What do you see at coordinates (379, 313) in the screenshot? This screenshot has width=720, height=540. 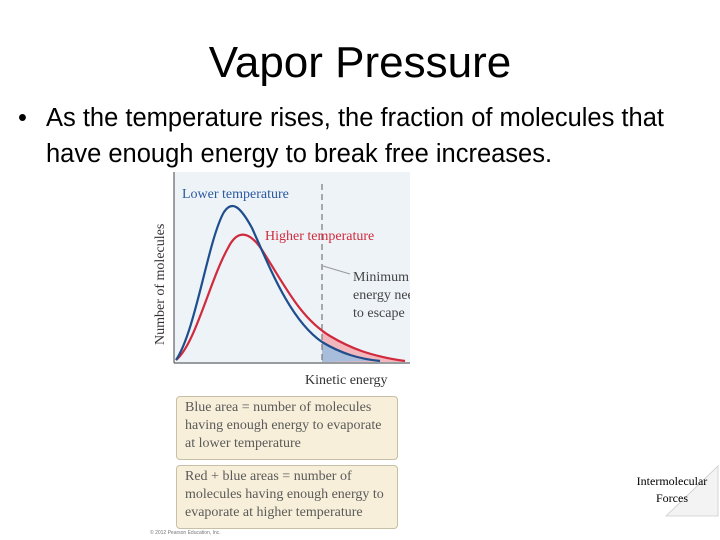 I see `threshold-label-line-3: to escape` at bounding box center [379, 313].